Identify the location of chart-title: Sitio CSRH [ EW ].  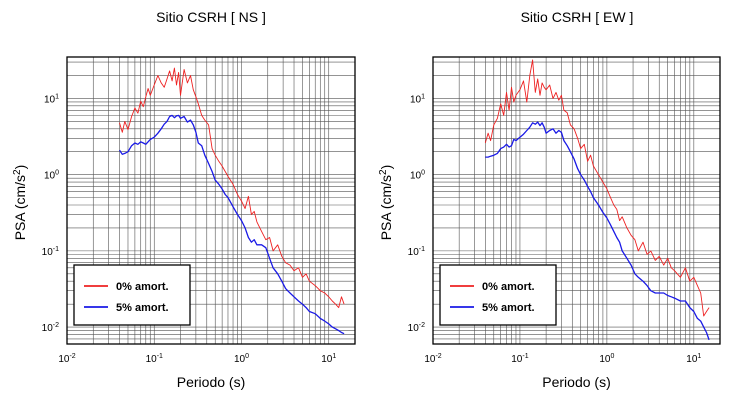
(577, 17).